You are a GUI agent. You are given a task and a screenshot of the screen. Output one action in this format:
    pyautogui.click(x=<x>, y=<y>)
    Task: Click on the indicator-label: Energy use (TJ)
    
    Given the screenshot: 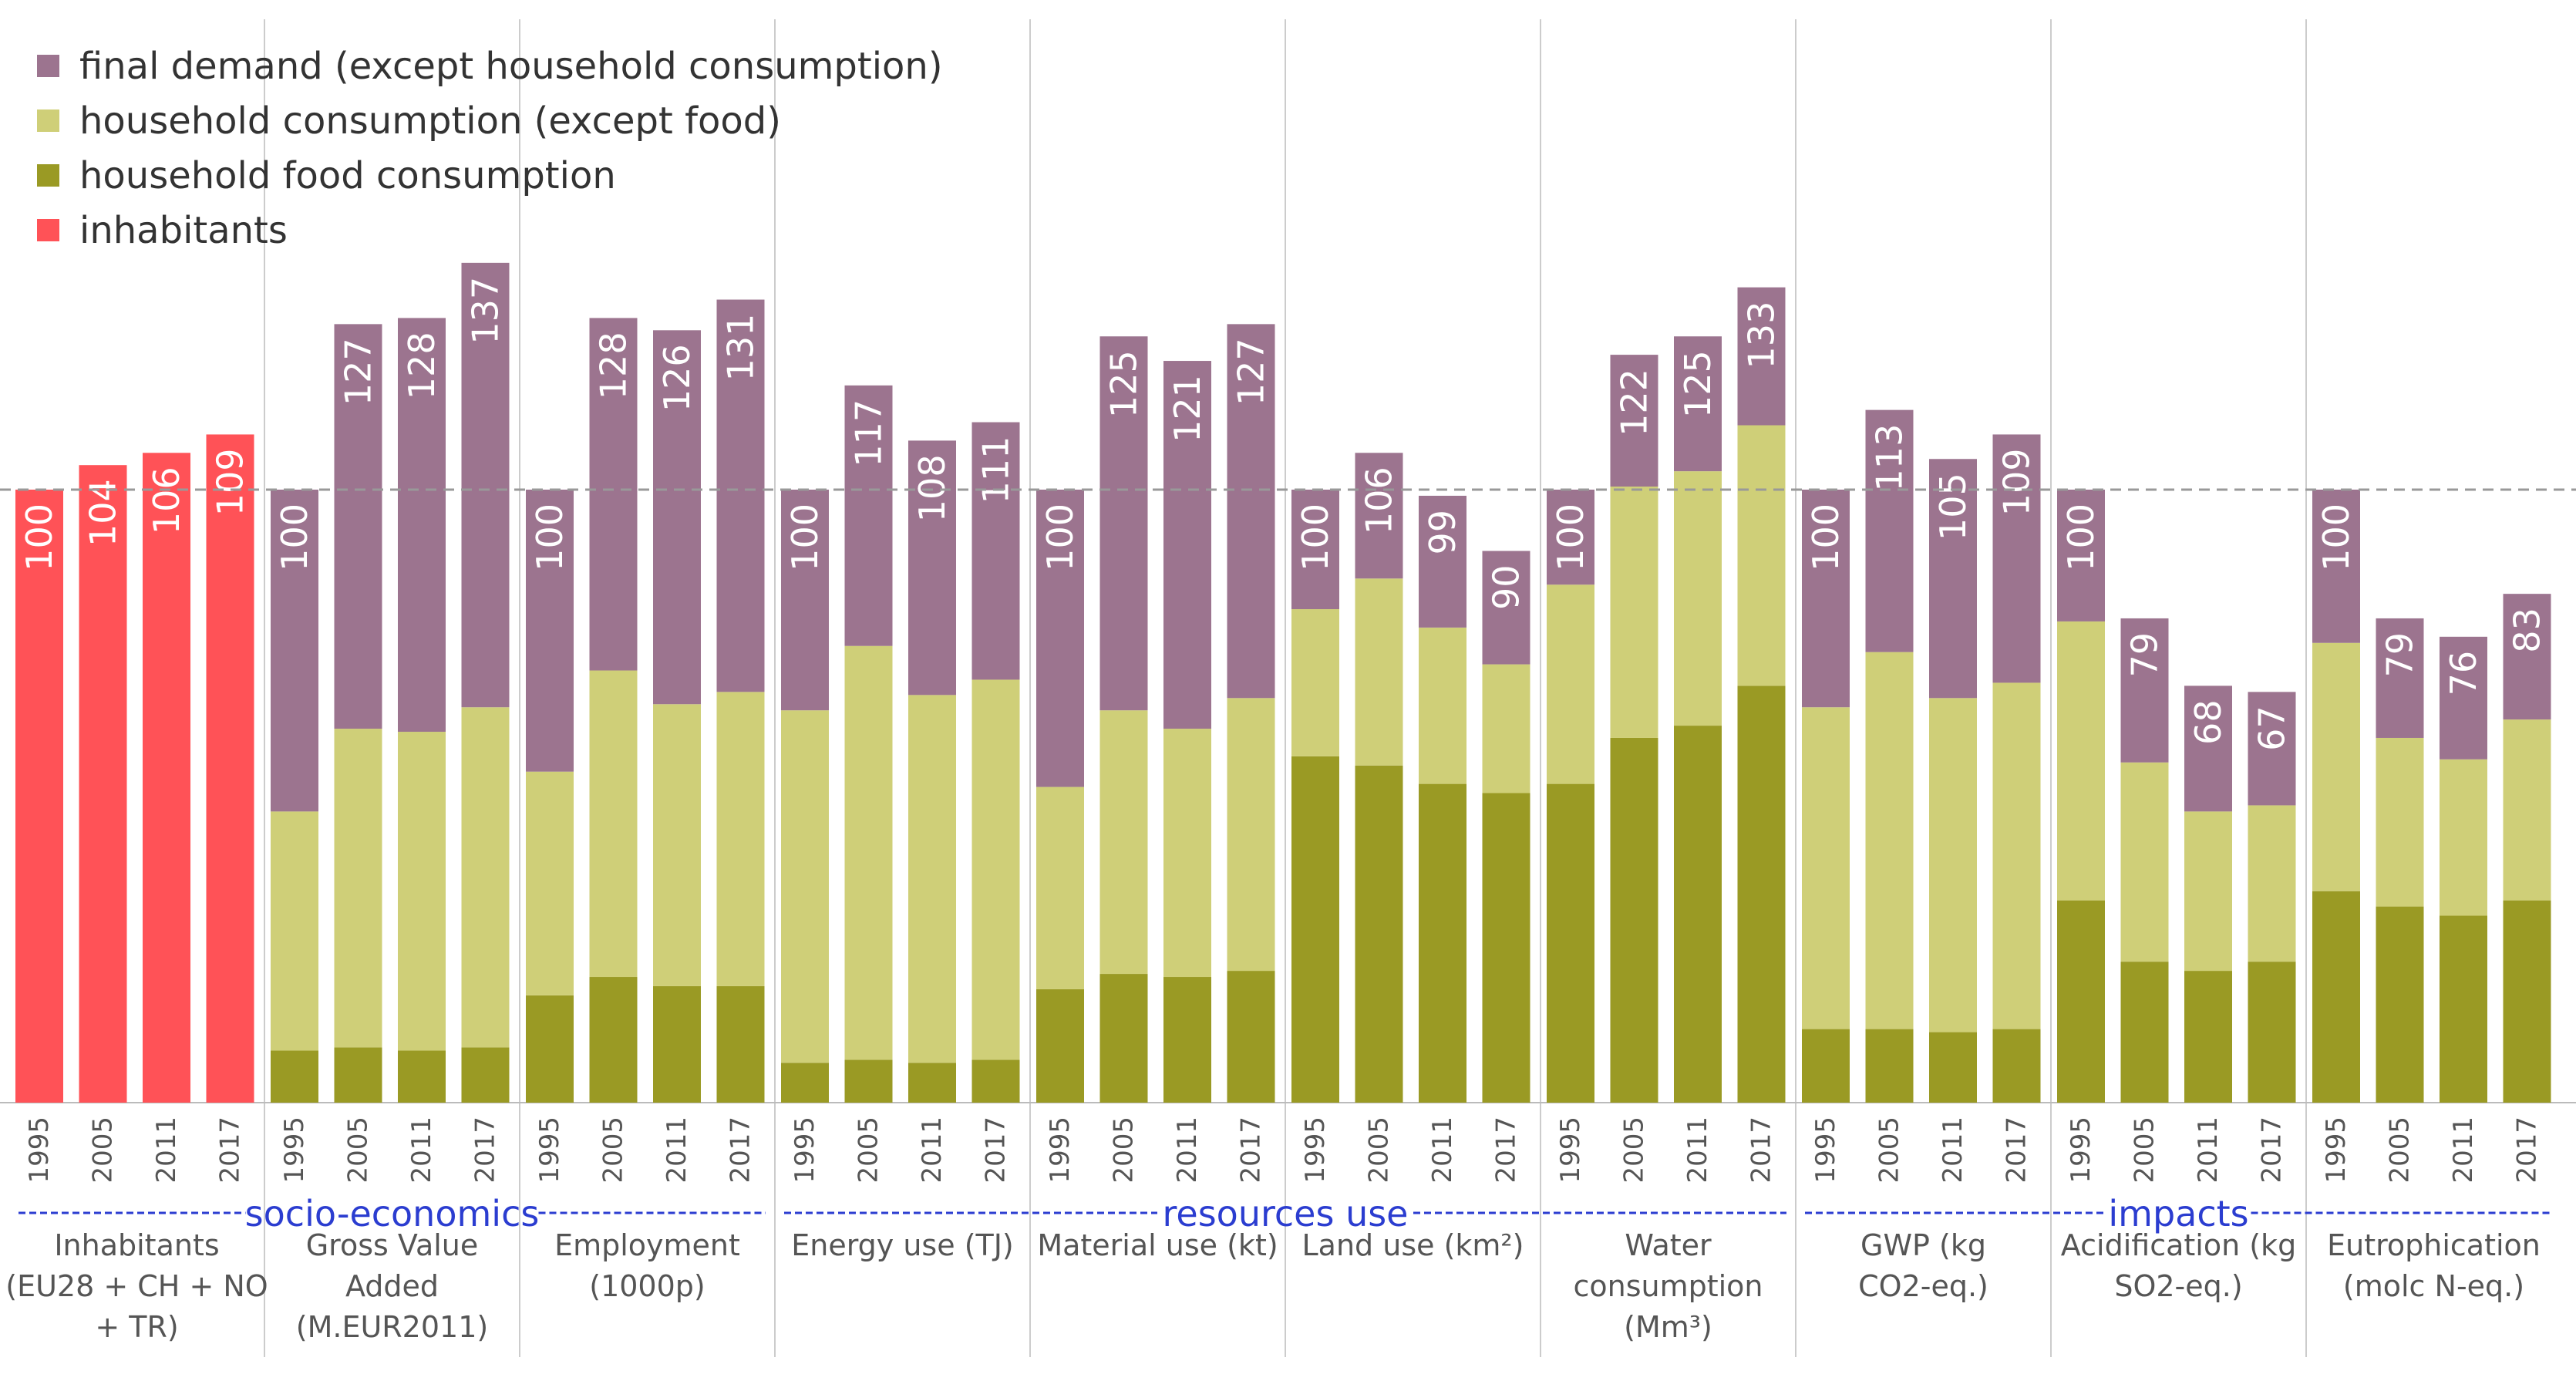 What is the action you would take?
    pyautogui.click(x=903, y=1245)
    